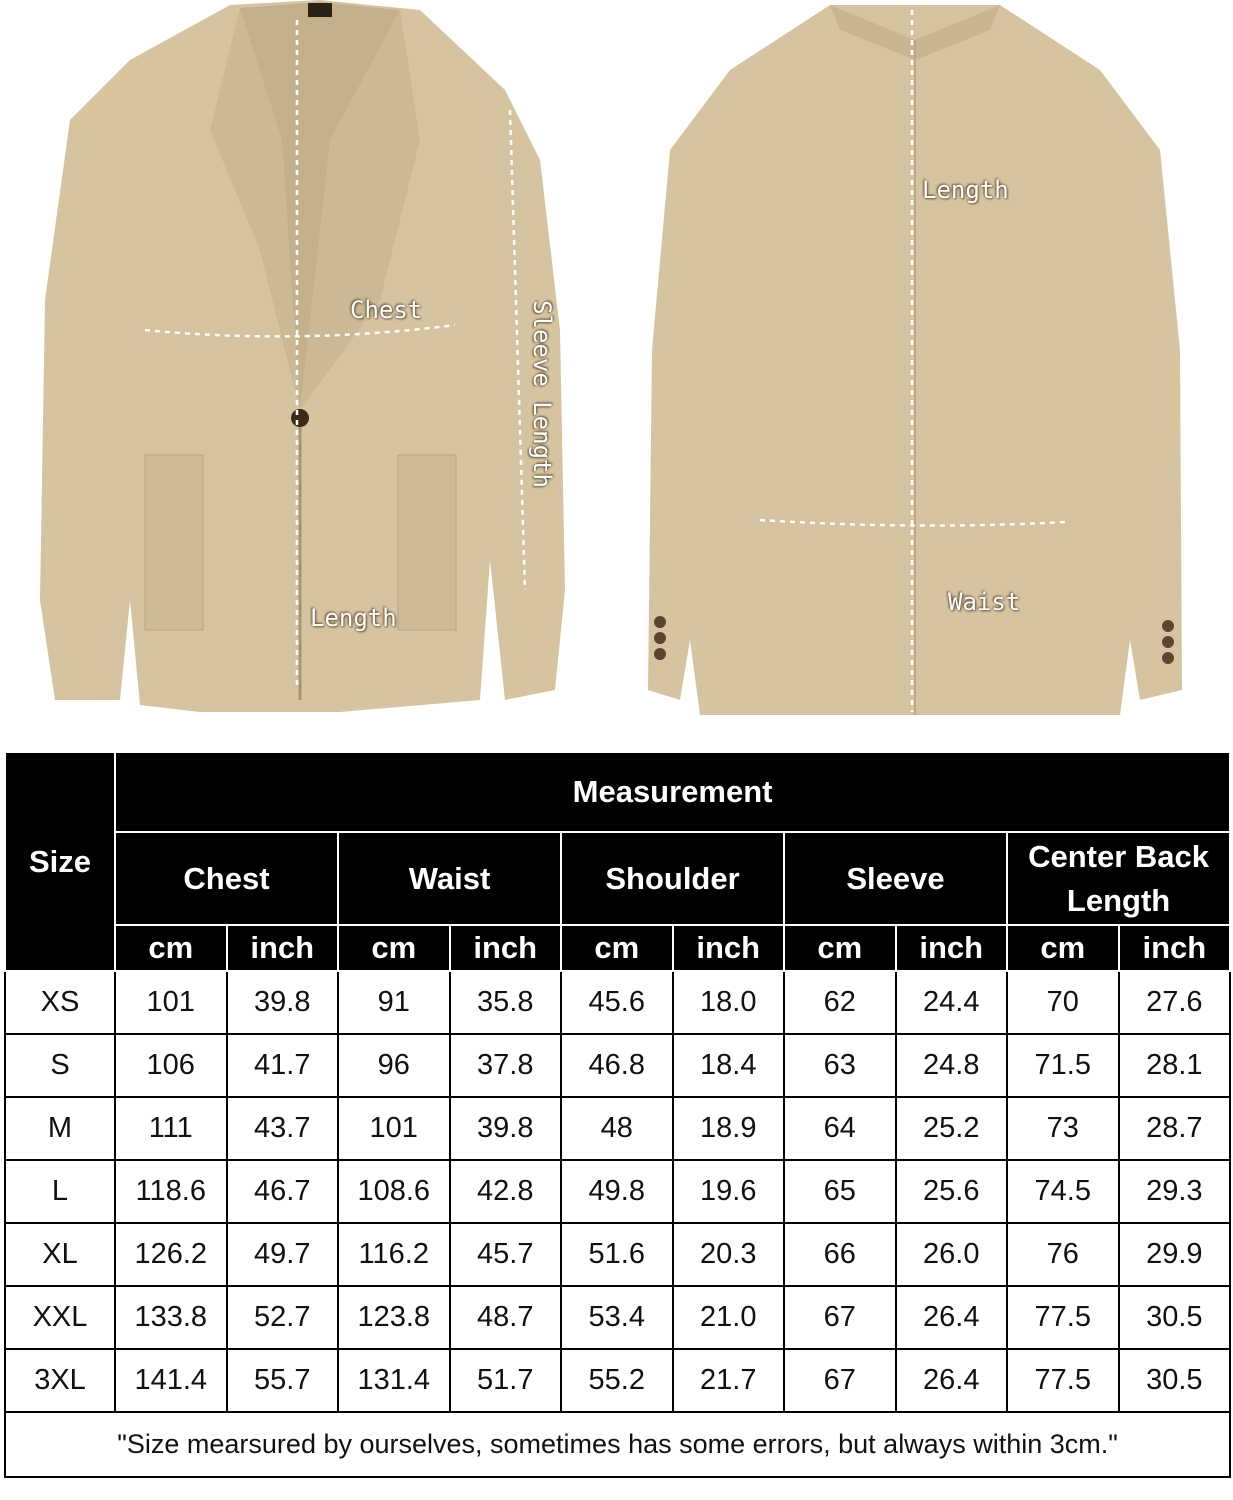 This screenshot has width=1233, height=1500. What do you see at coordinates (1063, 1191) in the screenshot?
I see `value-cell: 74.5` at bounding box center [1063, 1191].